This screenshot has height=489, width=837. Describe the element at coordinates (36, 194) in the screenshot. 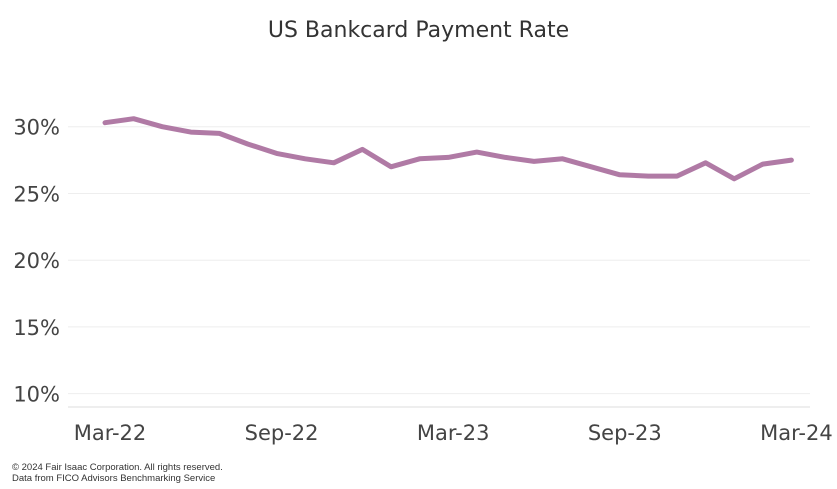

I see `y-tick-label: 25%` at that location.